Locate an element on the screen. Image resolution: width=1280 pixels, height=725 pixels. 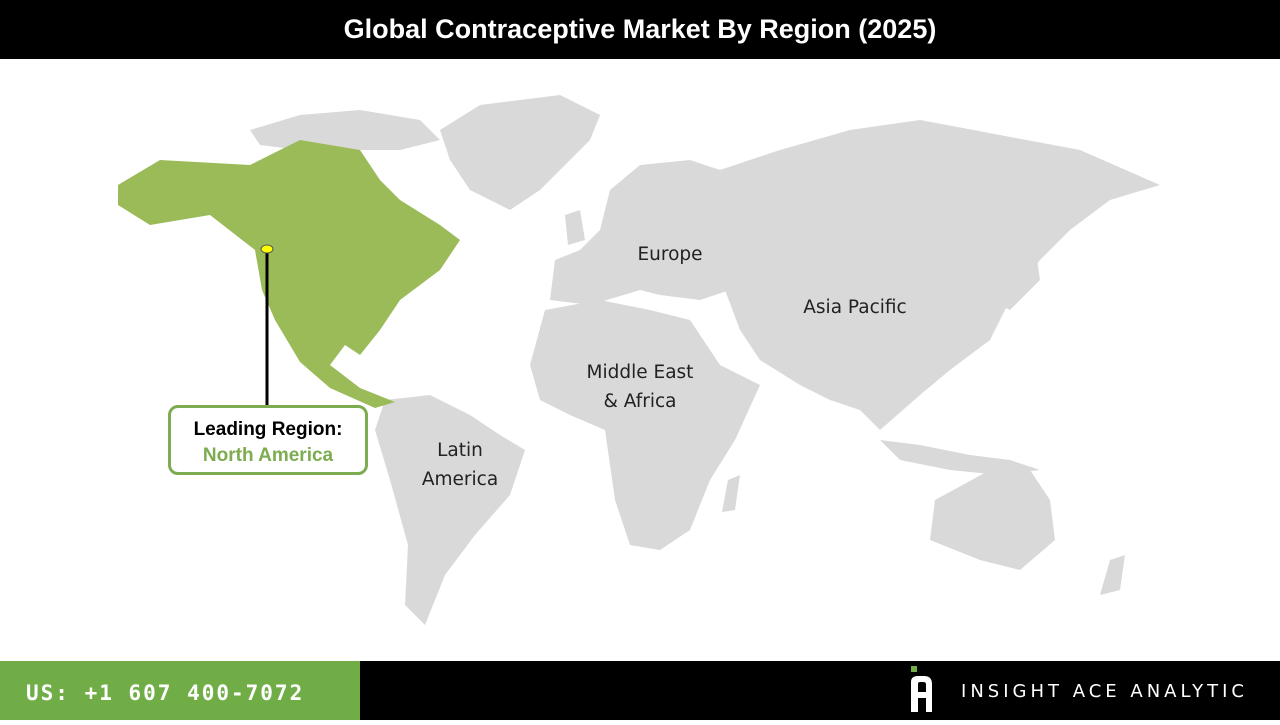
latam-line2: America is located at coordinates (460, 479).